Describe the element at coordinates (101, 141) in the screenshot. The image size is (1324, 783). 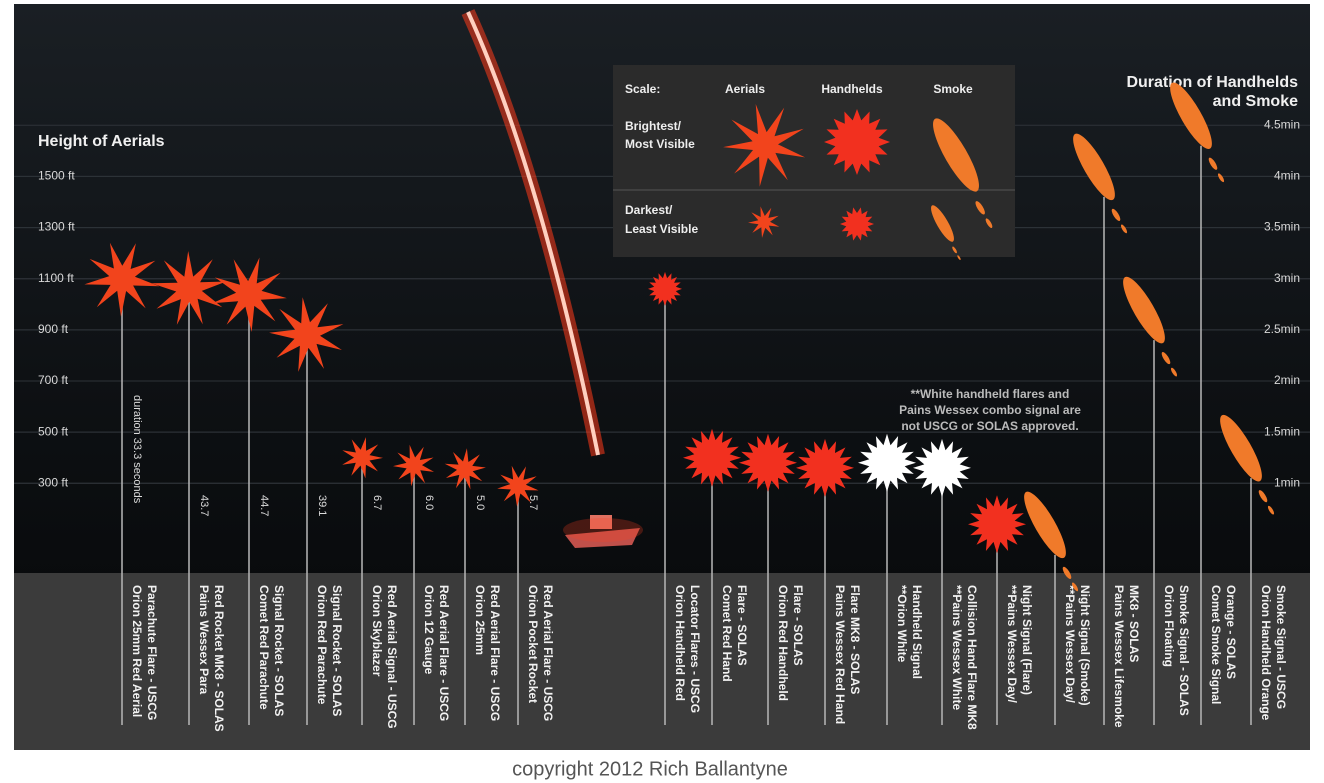
I see `y-axis-title: Height of Aerials` at that location.